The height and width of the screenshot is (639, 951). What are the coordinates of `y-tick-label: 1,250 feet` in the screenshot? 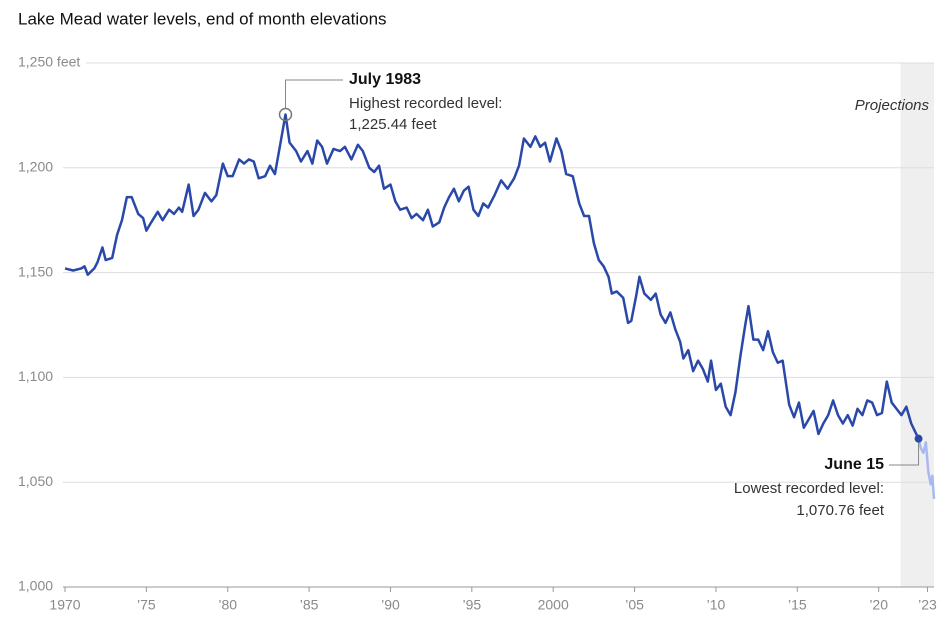 It's located at (49, 62).